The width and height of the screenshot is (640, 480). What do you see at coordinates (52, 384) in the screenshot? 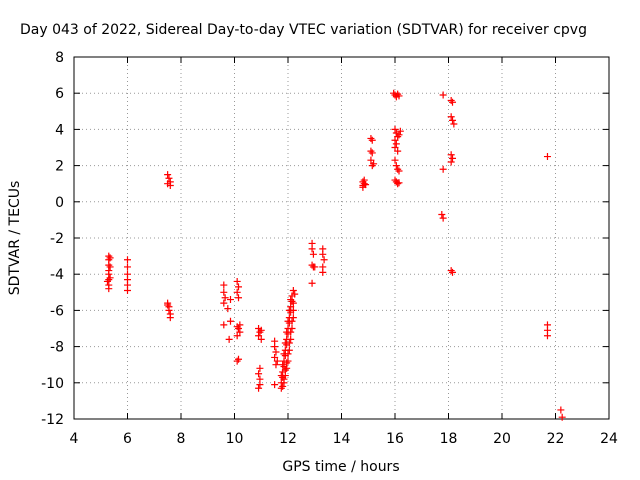
I see `y-tick-label: -10` at bounding box center [52, 384].